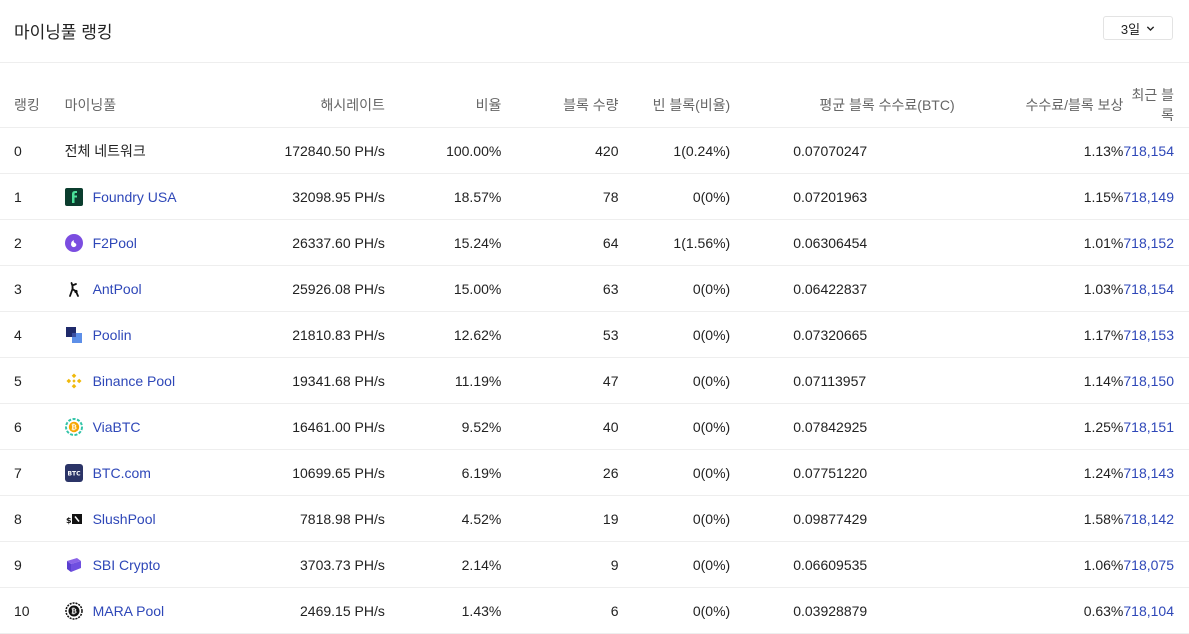 This screenshot has height=634, width=1189. Describe the element at coordinates (1148, 472) in the screenshot. I see `latest-block-link: 718,143` at that location.